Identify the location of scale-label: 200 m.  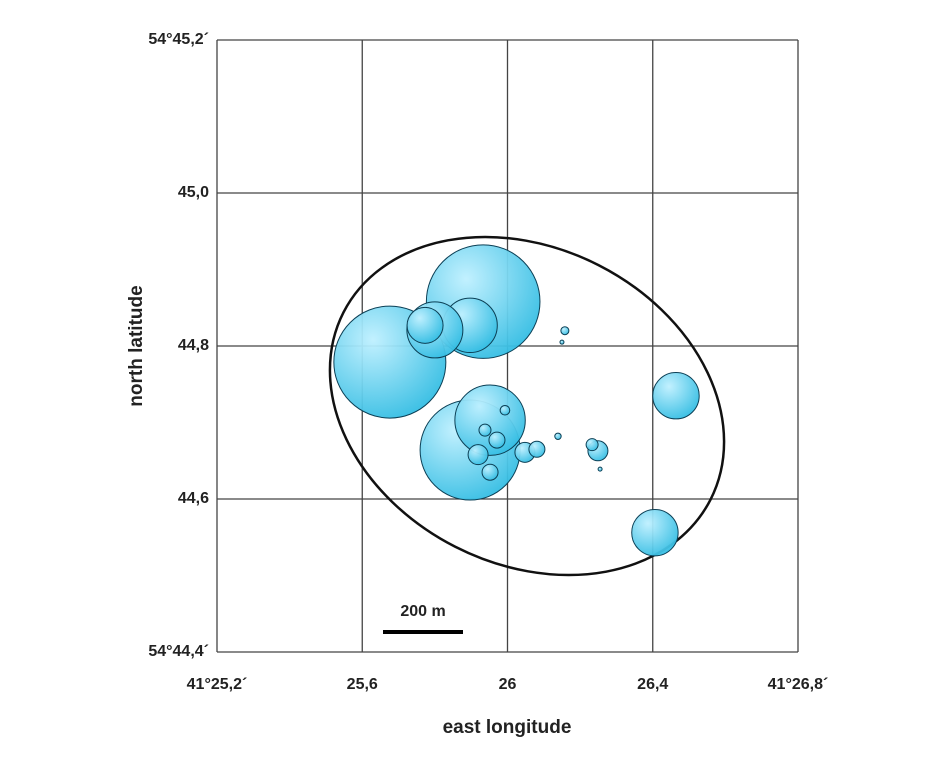
(422, 611).